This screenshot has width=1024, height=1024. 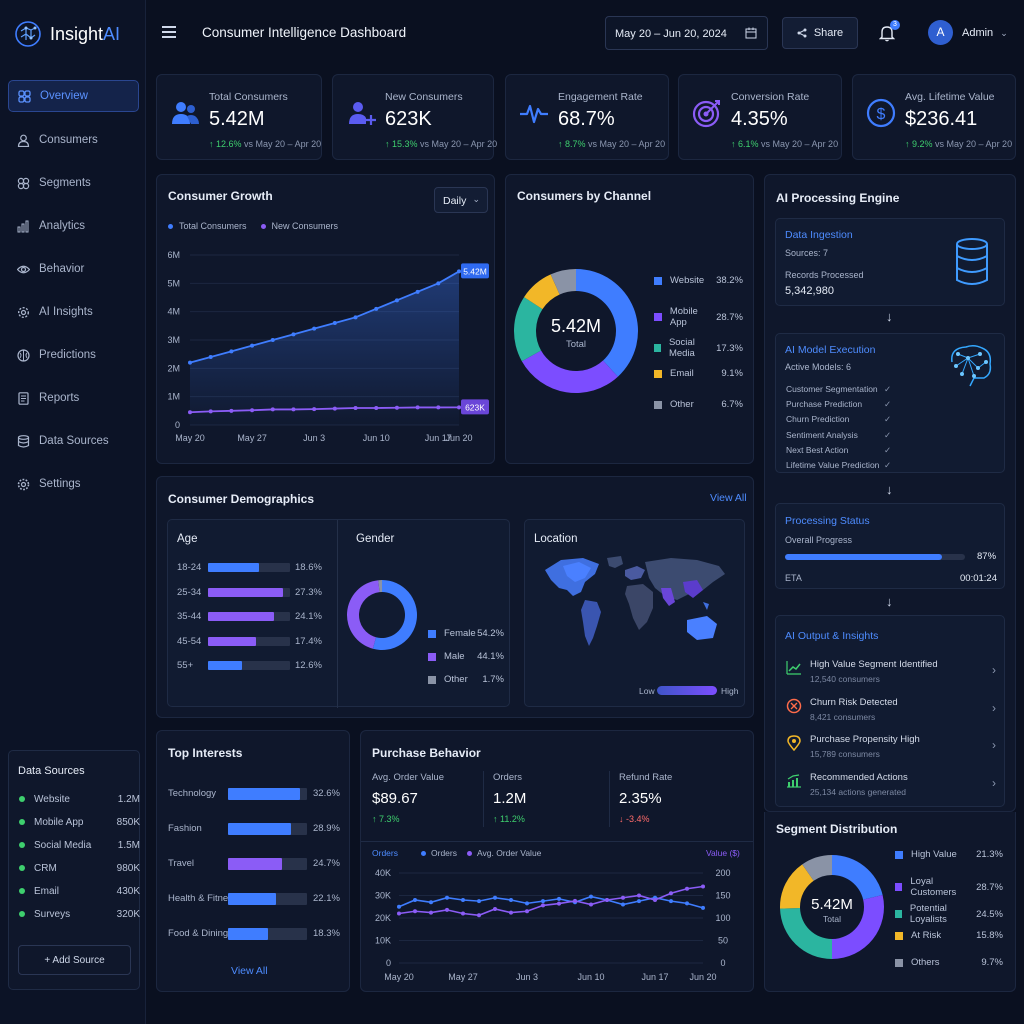 I want to click on donut-slice-loyal-customers, so click(x=858, y=927).